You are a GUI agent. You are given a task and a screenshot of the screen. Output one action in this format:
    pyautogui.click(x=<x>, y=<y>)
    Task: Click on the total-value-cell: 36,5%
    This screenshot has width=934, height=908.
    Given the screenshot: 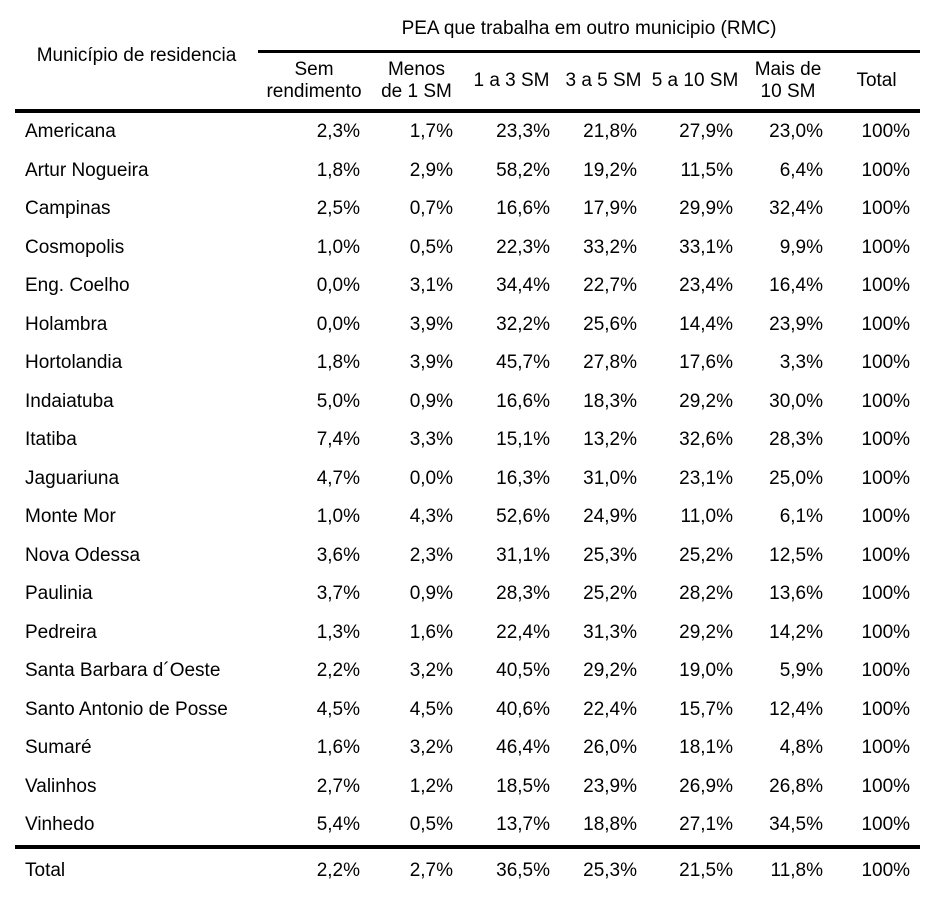 What is the action you would take?
    pyautogui.click(x=511, y=868)
    